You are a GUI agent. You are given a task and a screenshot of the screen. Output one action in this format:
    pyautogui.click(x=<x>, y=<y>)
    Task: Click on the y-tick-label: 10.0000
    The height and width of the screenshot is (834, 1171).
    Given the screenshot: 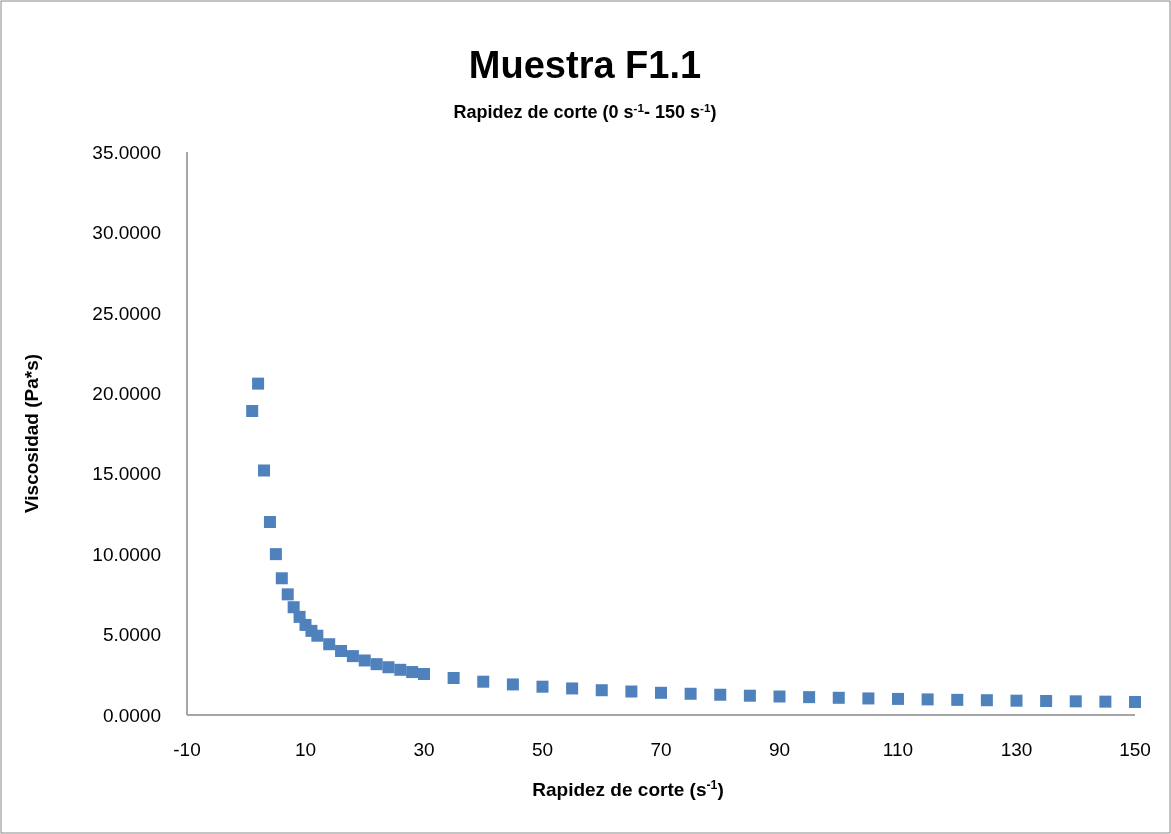 What is the action you would take?
    pyautogui.click(x=126, y=554)
    